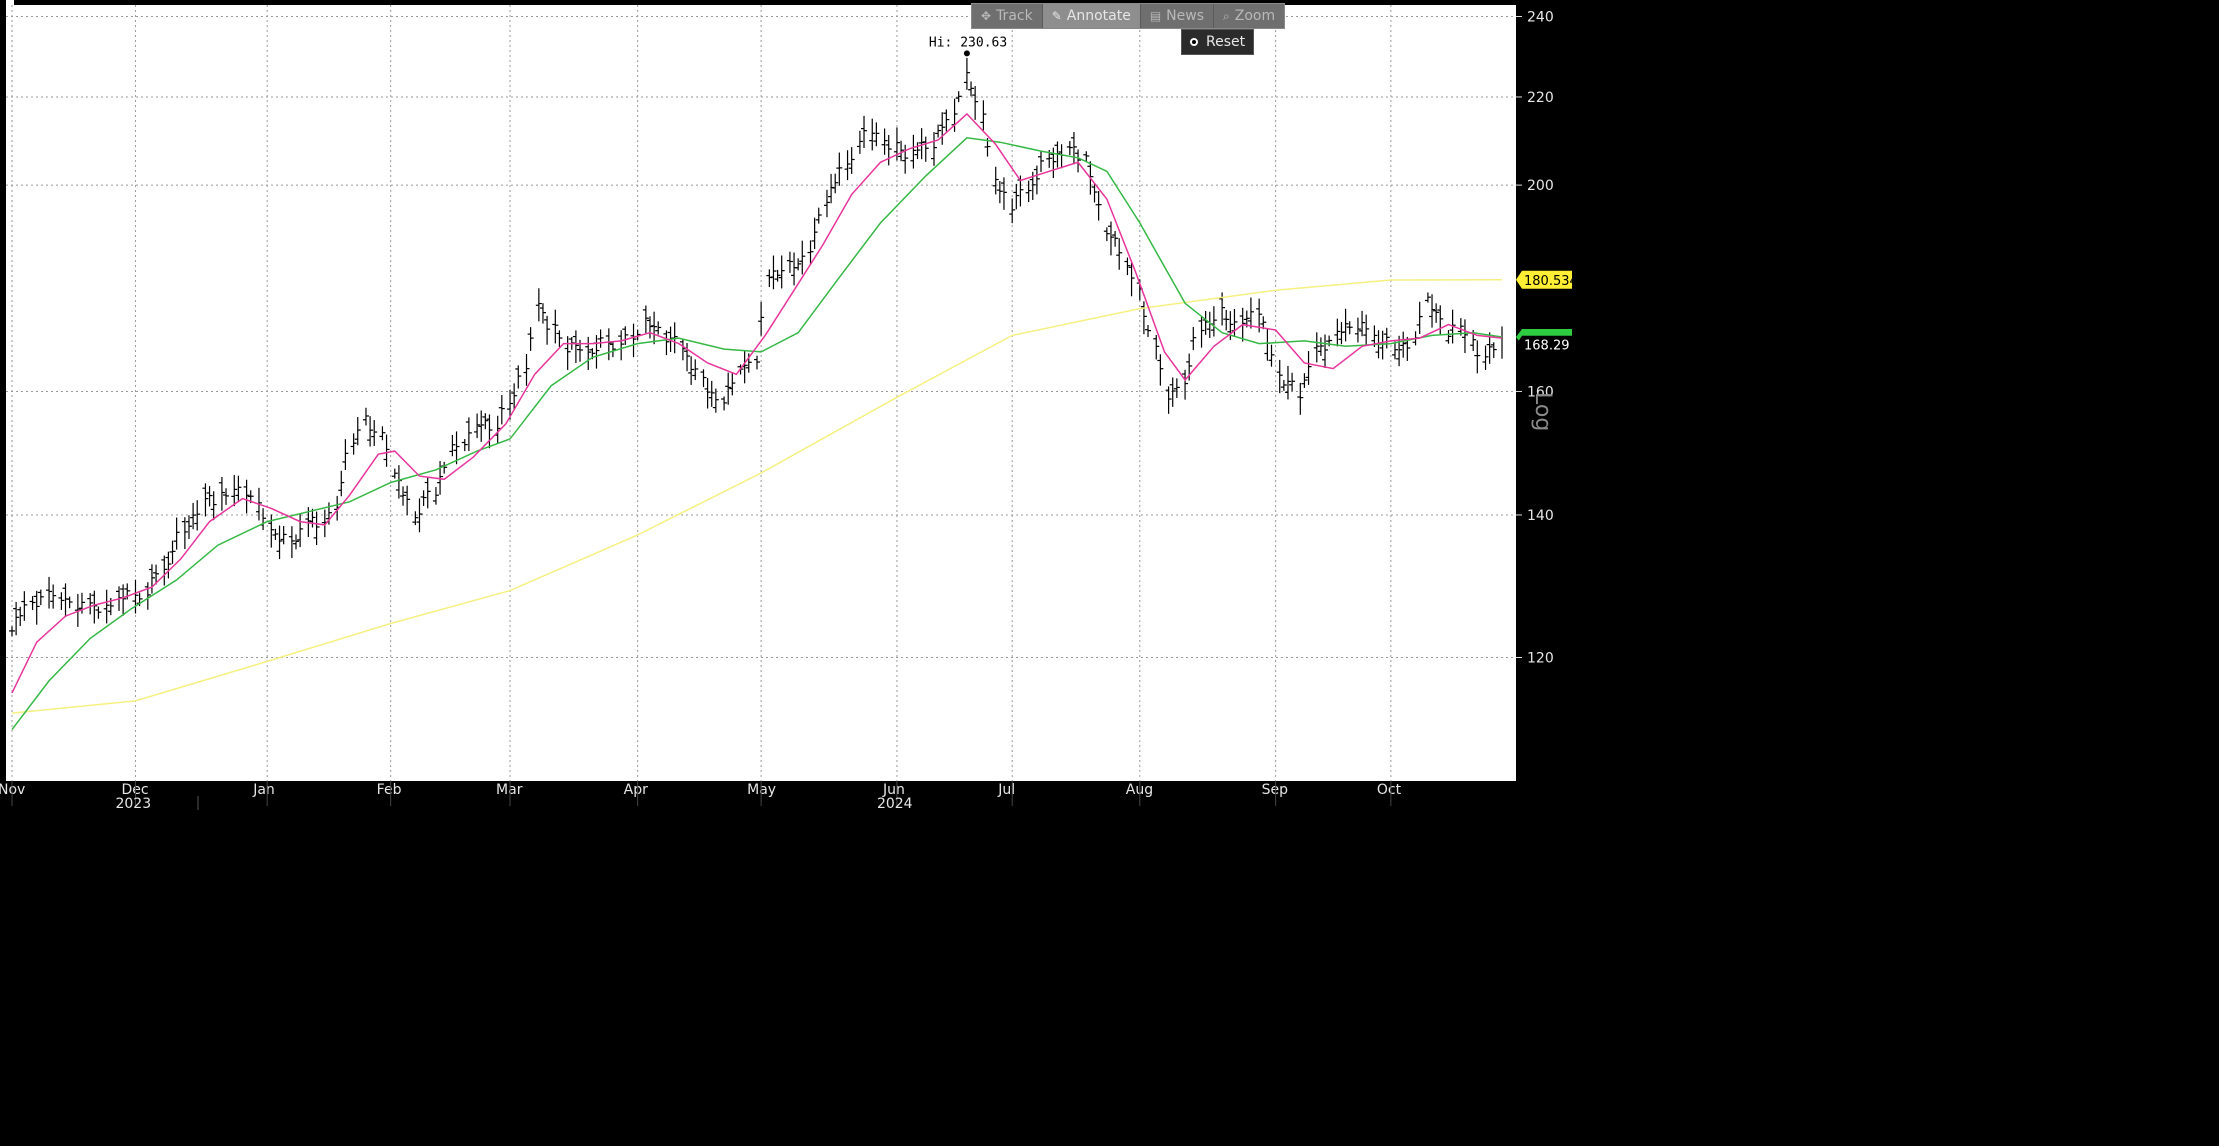 This screenshot has width=2219, height=1146. What do you see at coordinates (1056, 16) in the screenshot?
I see `pencil-icon: ✎` at bounding box center [1056, 16].